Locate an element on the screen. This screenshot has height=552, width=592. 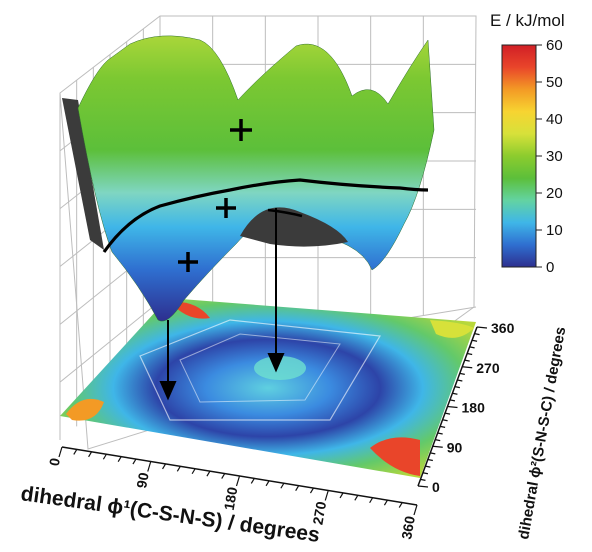
colorbar-tick-label: 0 is located at coordinates (550, 267).